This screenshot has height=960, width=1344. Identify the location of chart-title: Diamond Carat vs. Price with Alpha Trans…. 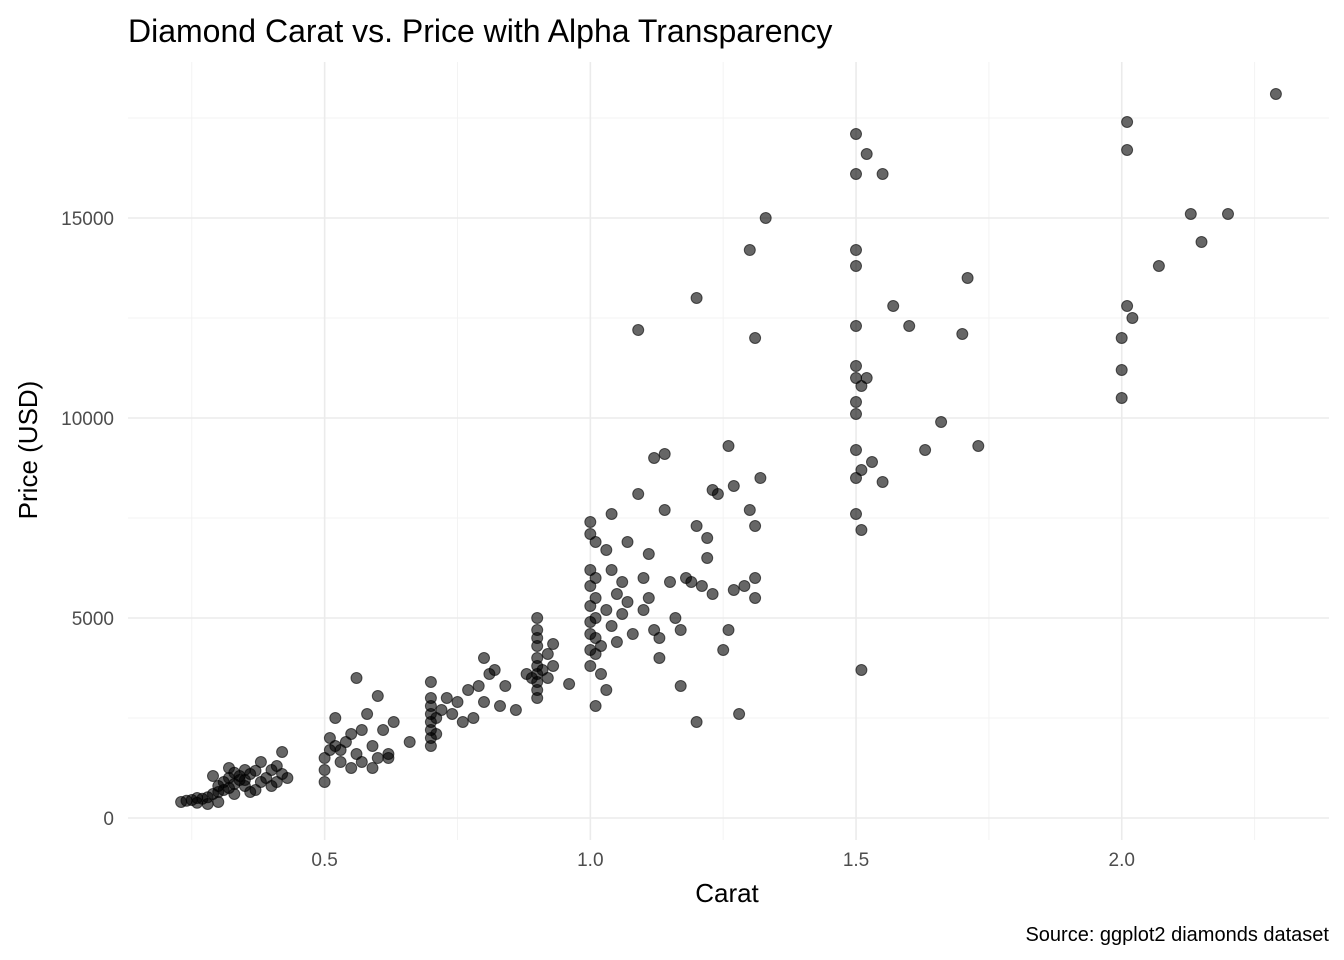
(480, 31).